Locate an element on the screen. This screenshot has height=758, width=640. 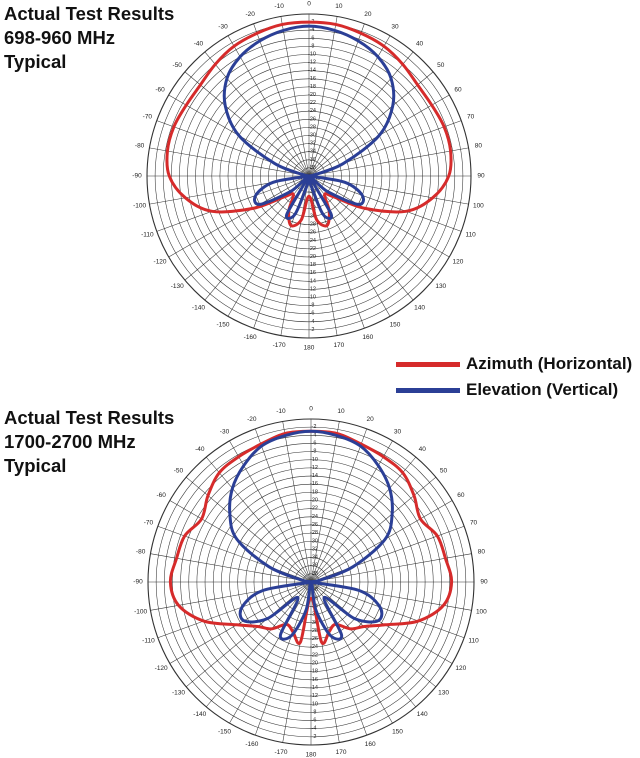
legend-item-azimuth: Azimuth (Horizontal) is located at coordinates (518, 365).